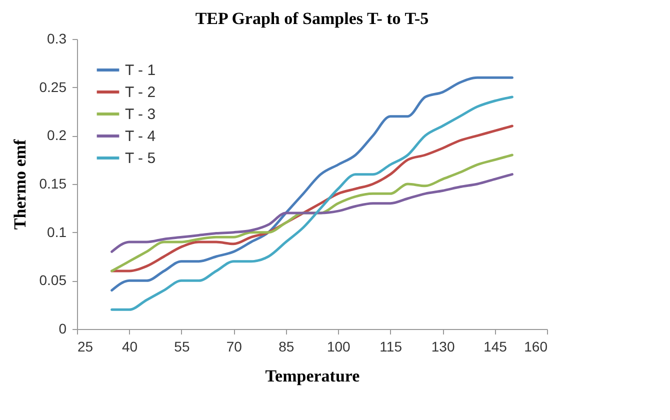  What do you see at coordinates (53, 86) in the screenshot?
I see `y-tick-label: 0.25` at bounding box center [53, 86].